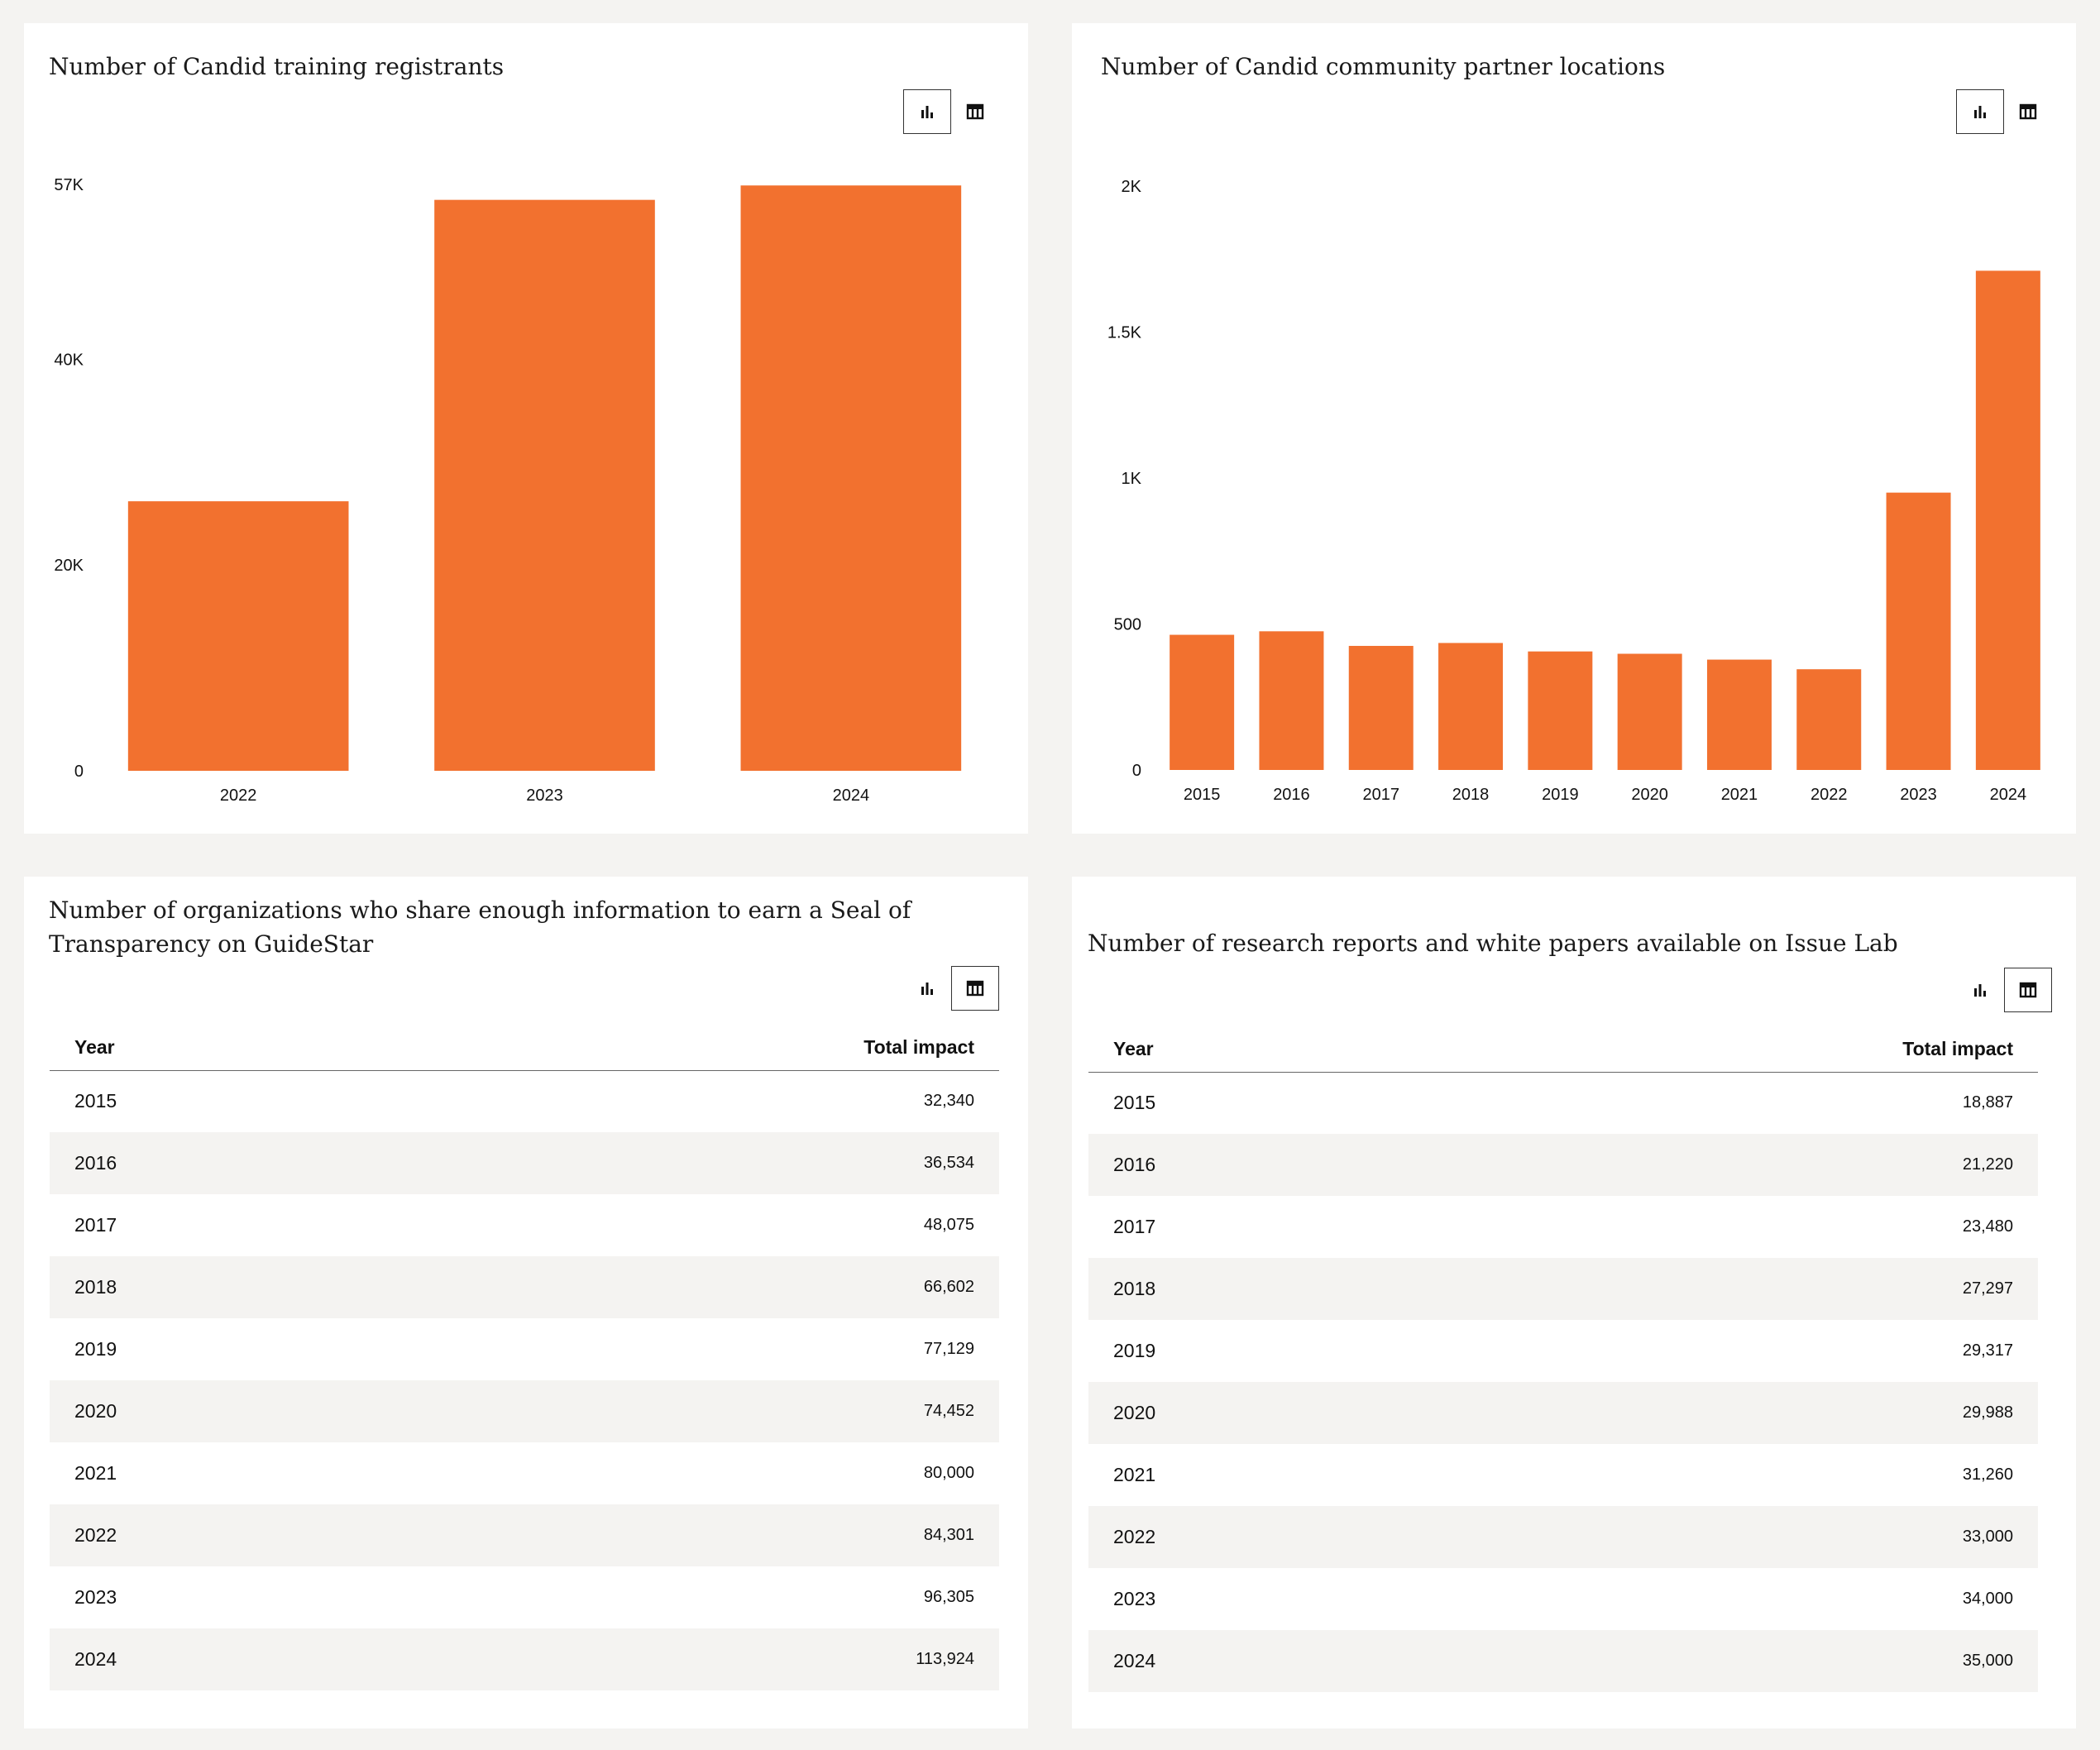  What do you see at coordinates (697, 1659) in the screenshot?
I see `total-impact-cell: 113,924` at bounding box center [697, 1659].